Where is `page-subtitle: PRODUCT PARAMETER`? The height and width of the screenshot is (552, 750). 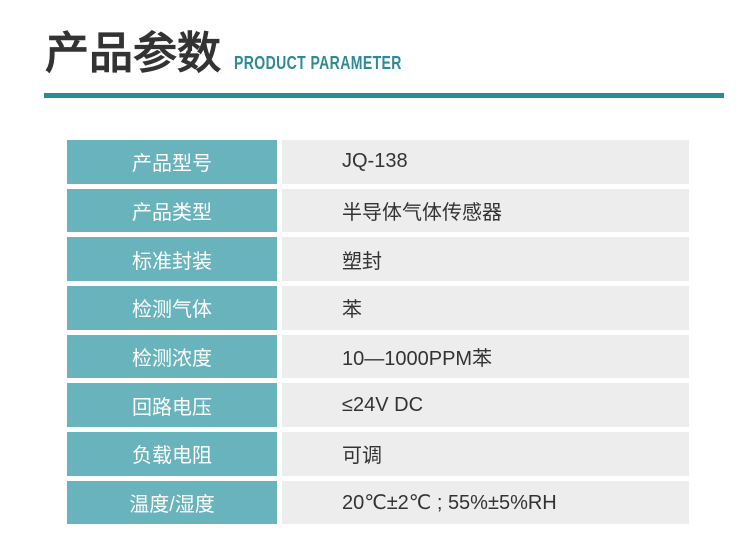 page-subtitle: PRODUCT PARAMETER is located at coordinates (318, 62).